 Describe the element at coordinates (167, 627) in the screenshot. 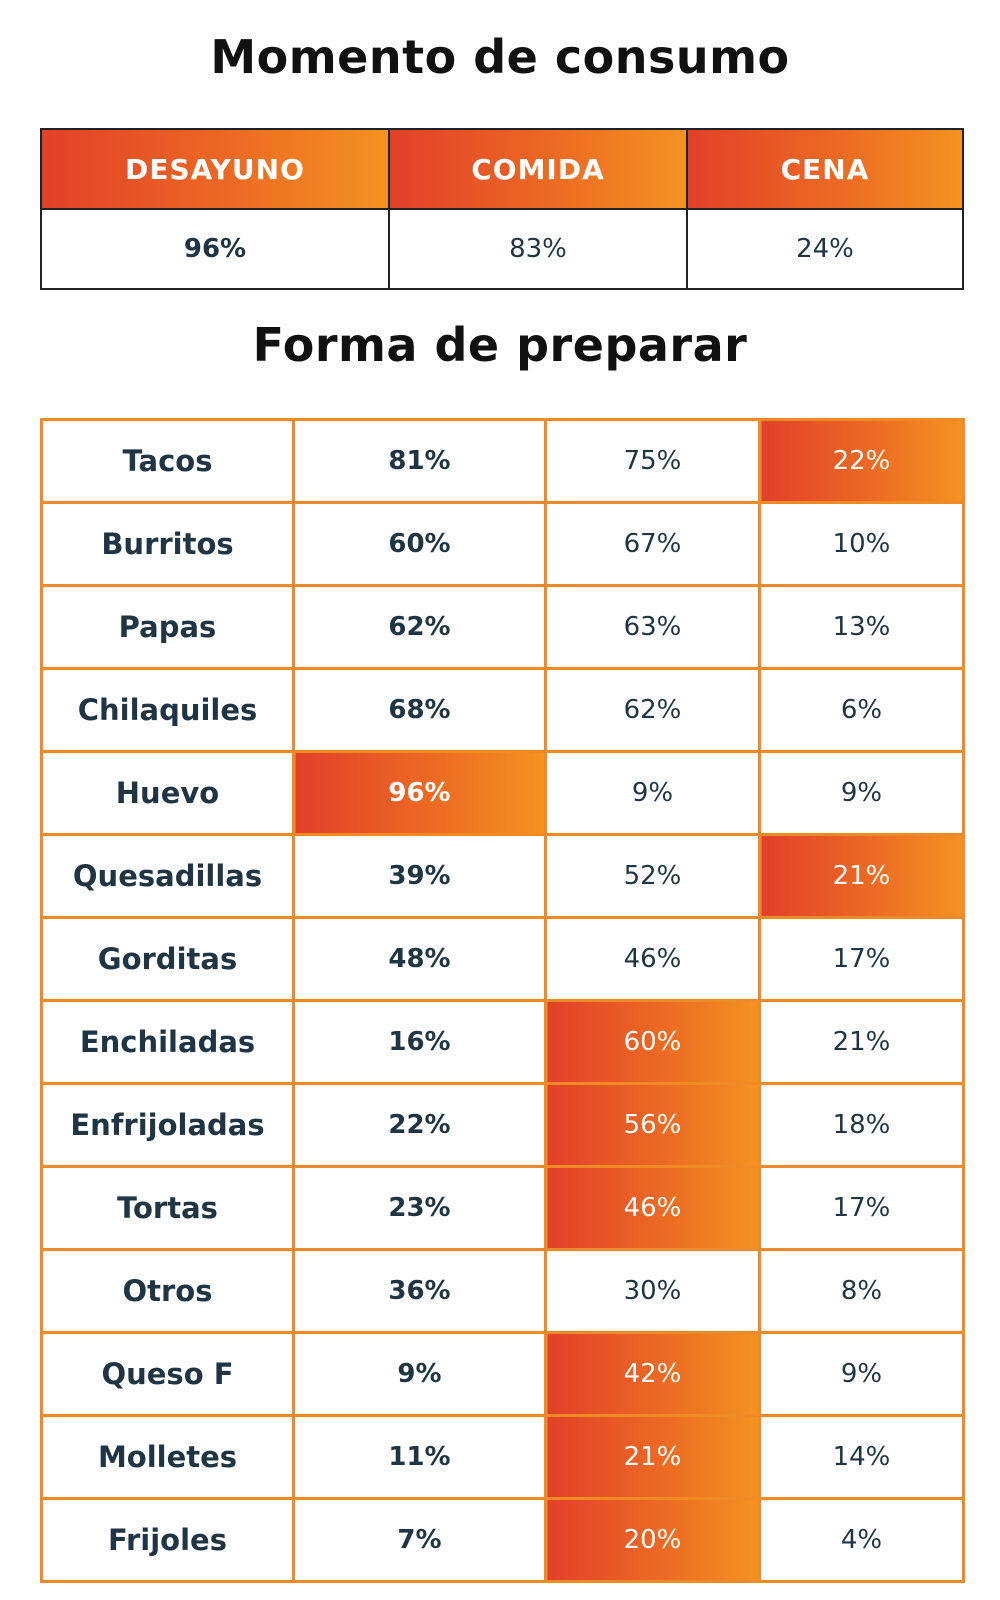

I see `row-label: Papas` at that location.